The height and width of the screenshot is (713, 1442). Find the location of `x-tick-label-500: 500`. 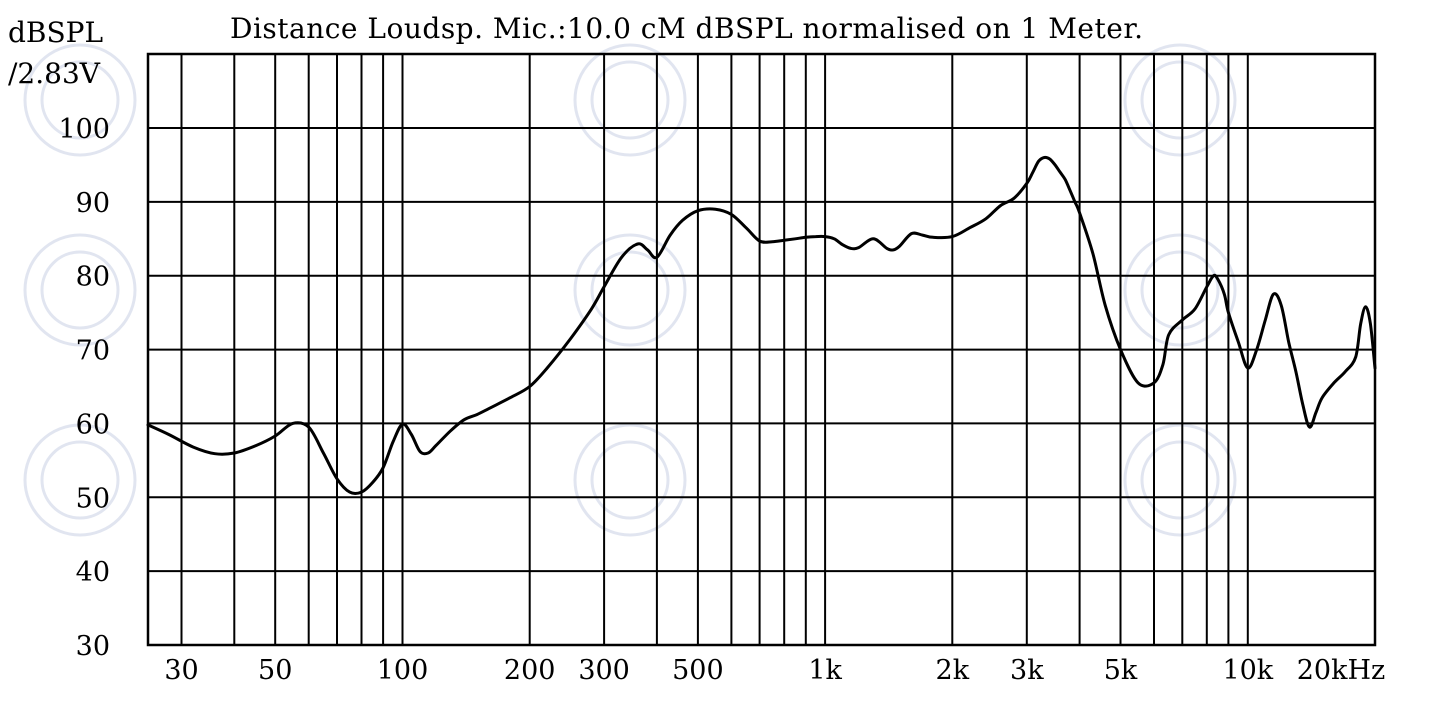

x-tick-label-500: 500 is located at coordinates (698, 670).